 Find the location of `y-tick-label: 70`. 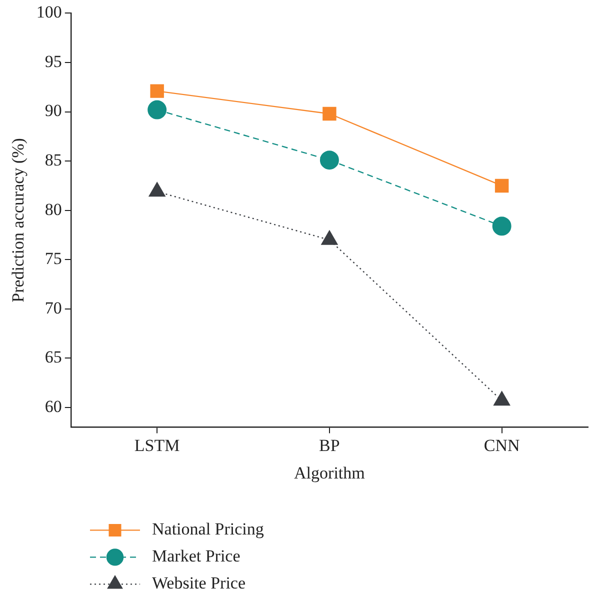

y-tick-label: 70 is located at coordinates (53, 308).